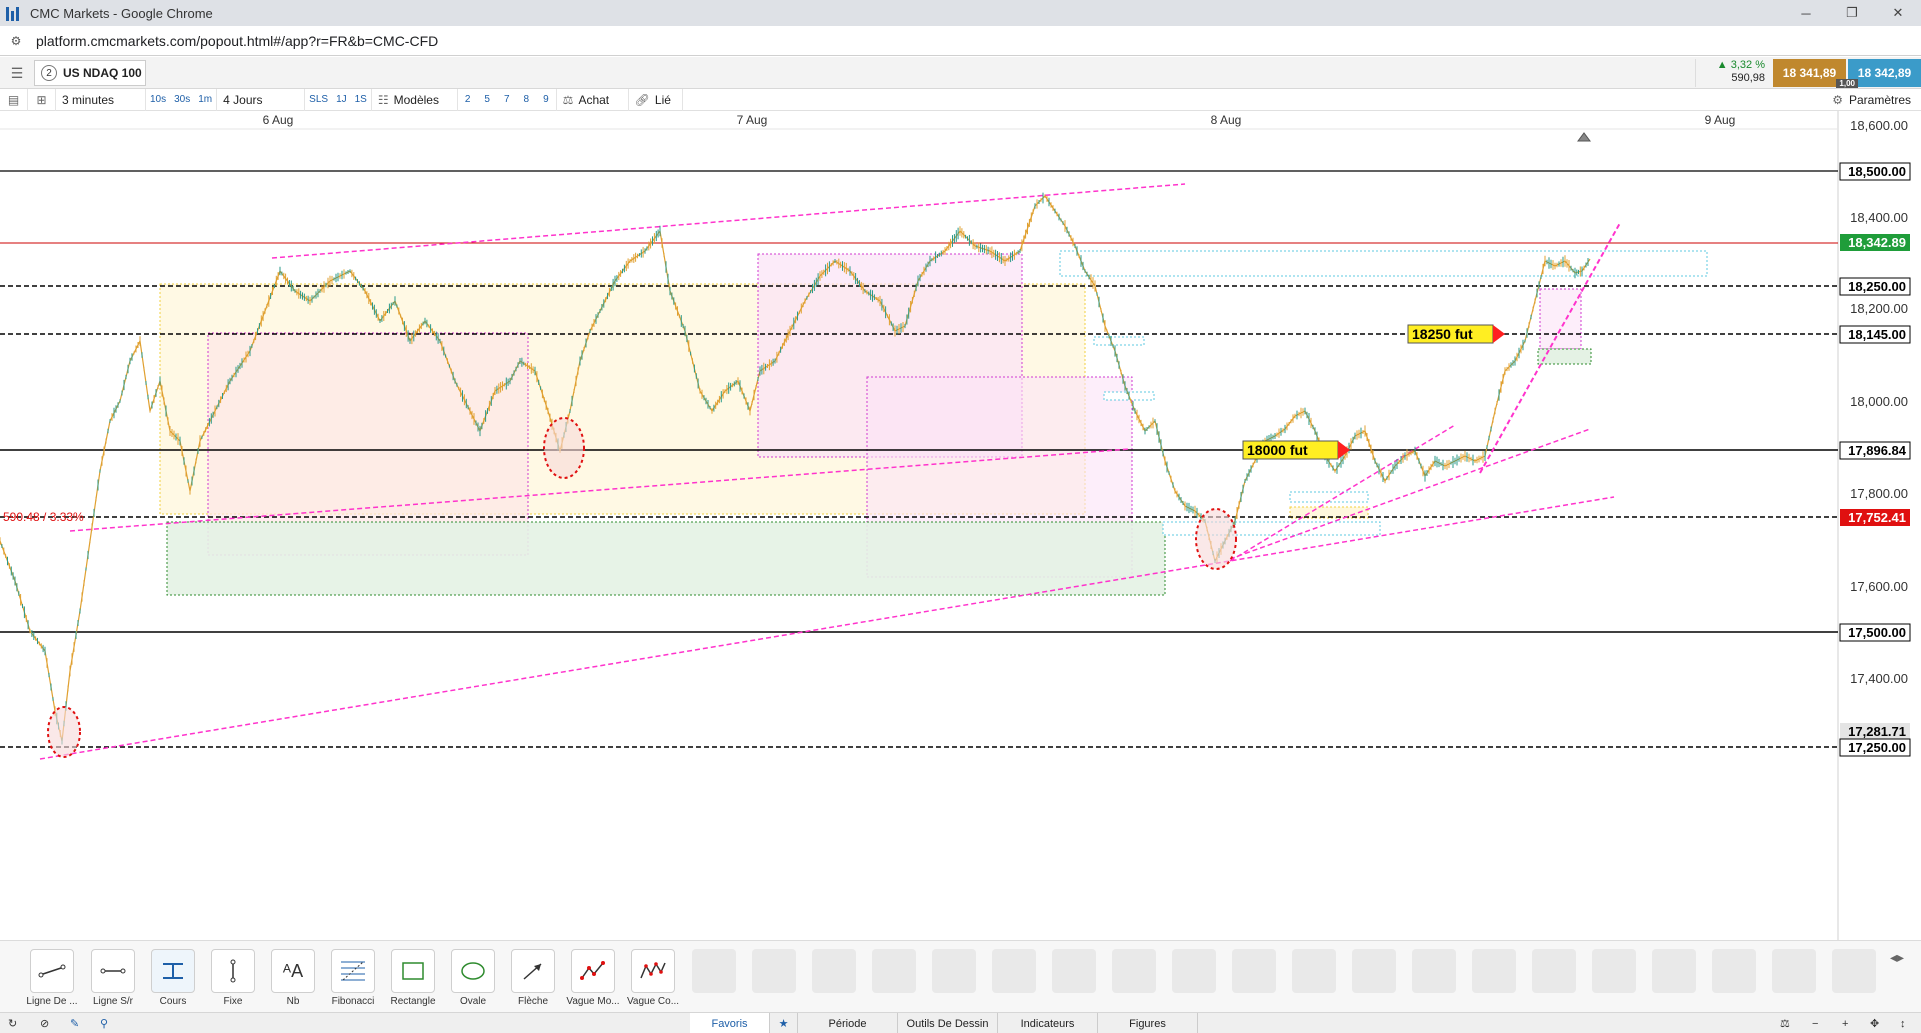 The image size is (1921, 1033). What do you see at coordinates (784, 1023) in the screenshot?
I see `star-icon: ★` at bounding box center [784, 1023].